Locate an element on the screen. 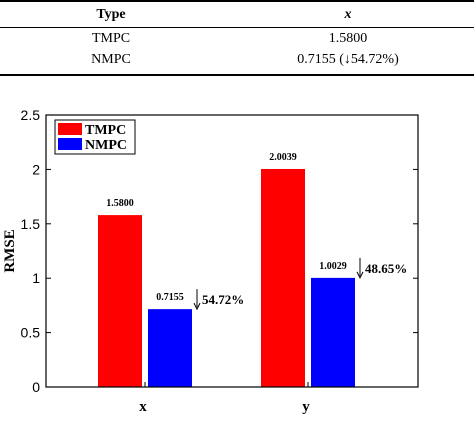  legend-label-tmpc: TMPC is located at coordinates (105, 130).